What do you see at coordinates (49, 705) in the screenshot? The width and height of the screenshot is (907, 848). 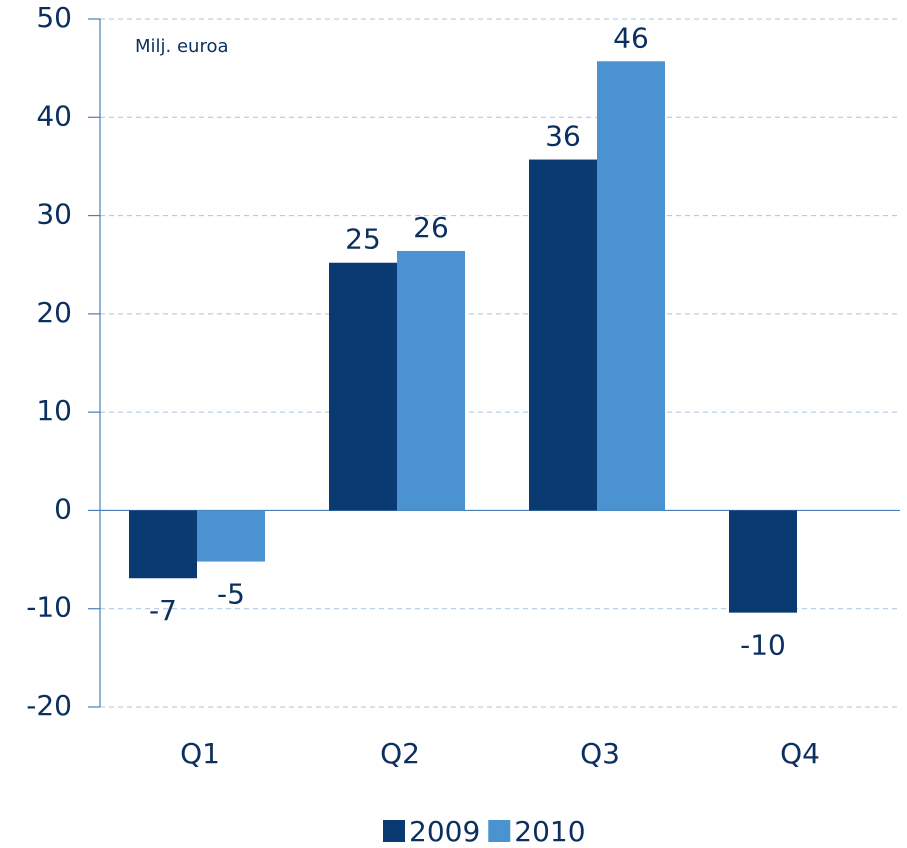 I see `y-tick-label: -20` at bounding box center [49, 705].